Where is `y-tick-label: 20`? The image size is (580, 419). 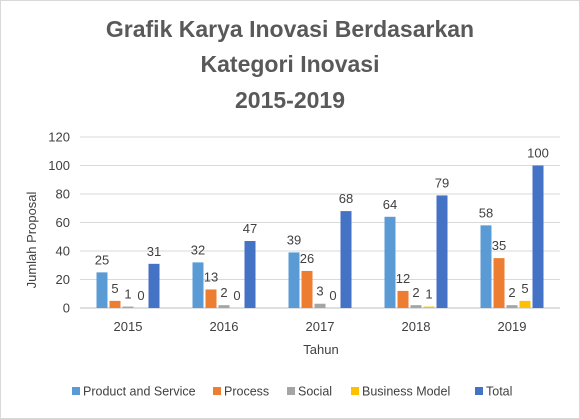
y-tick-label: 20 is located at coordinates (63, 279).